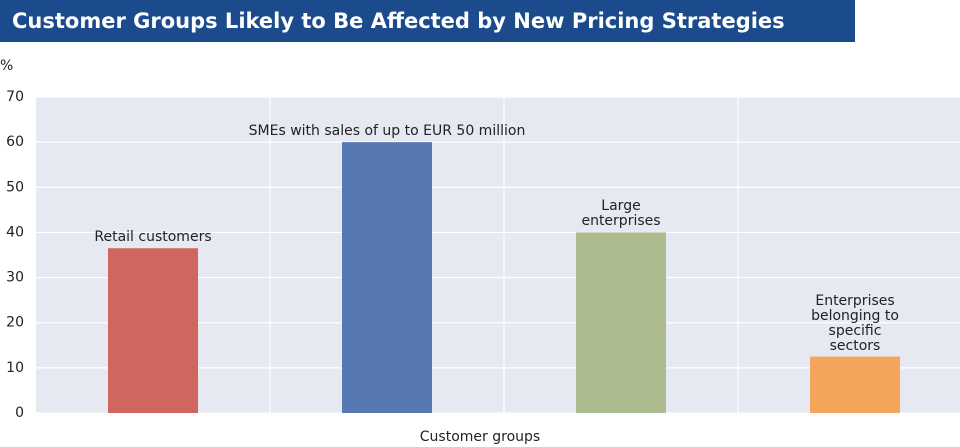  Describe the element at coordinates (6, 66) in the screenshot. I see `y-unit: %` at that location.